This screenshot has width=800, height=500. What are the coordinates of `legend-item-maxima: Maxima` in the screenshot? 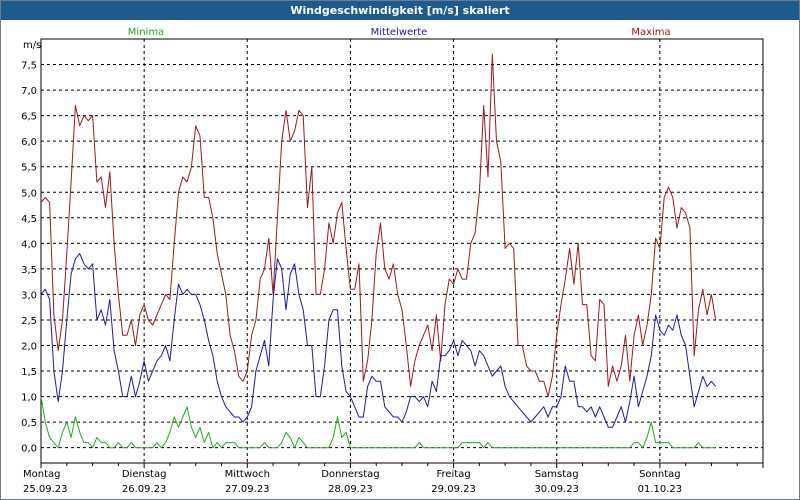 It's located at (650, 32).